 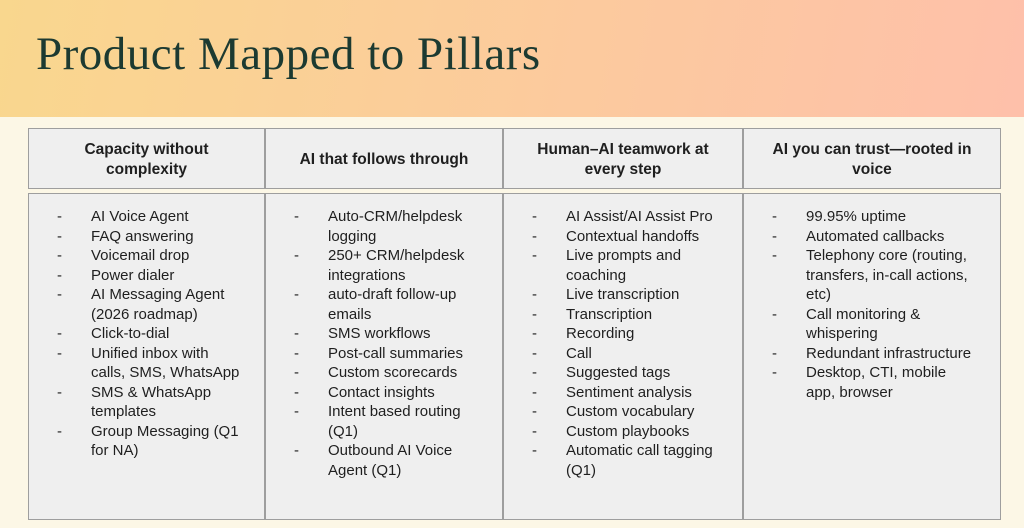 What do you see at coordinates (611, 432) in the screenshot?
I see `feature-item: - Custom playbooks` at bounding box center [611, 432].